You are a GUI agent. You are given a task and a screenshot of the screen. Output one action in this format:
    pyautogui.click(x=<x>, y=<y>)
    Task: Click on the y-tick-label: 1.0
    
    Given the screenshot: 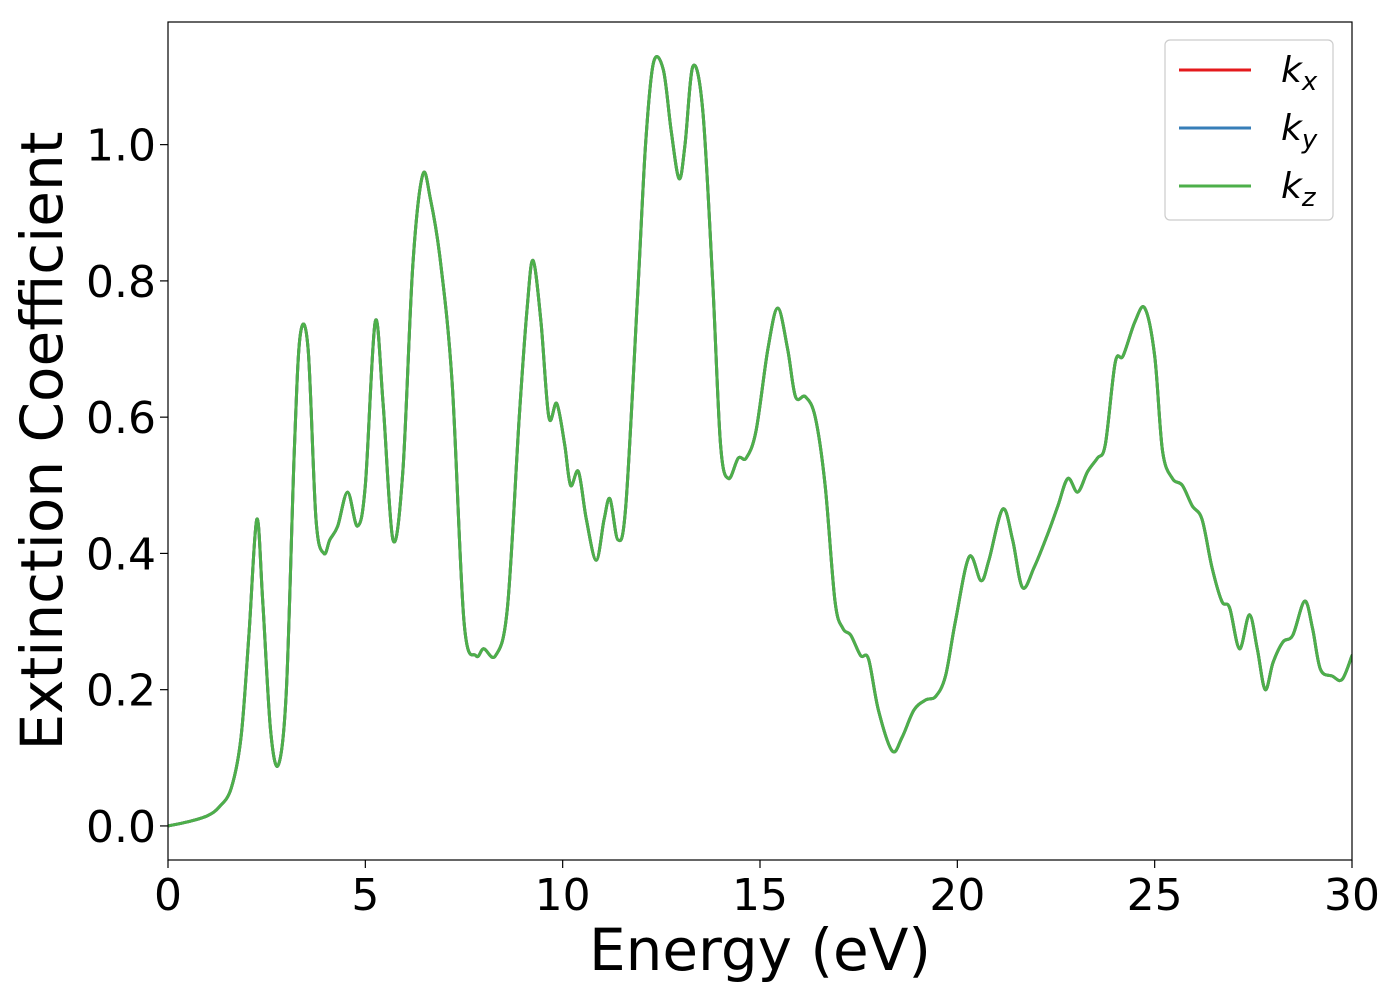 What is the action you would take?
    pyautogui.click(x=121, y=146)
    